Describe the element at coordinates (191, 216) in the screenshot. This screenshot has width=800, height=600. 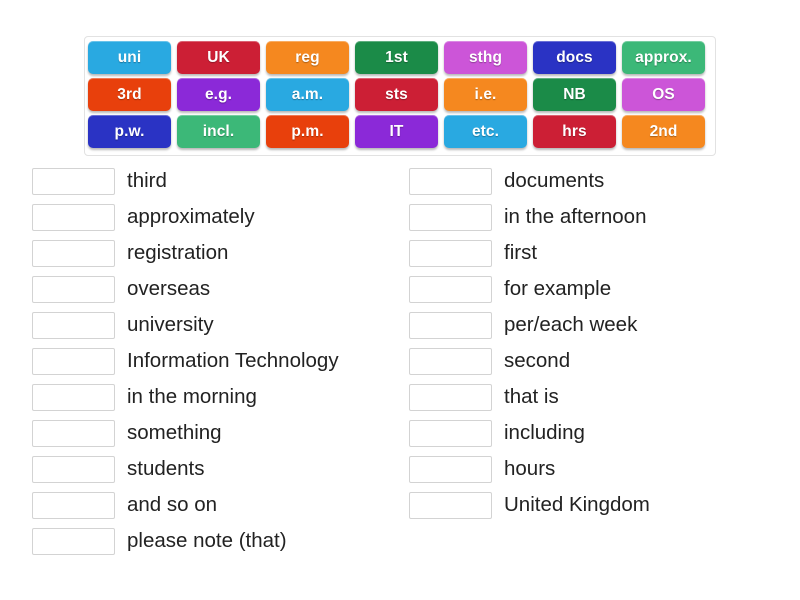
I see `answer-definition-label: approximately` at that location.